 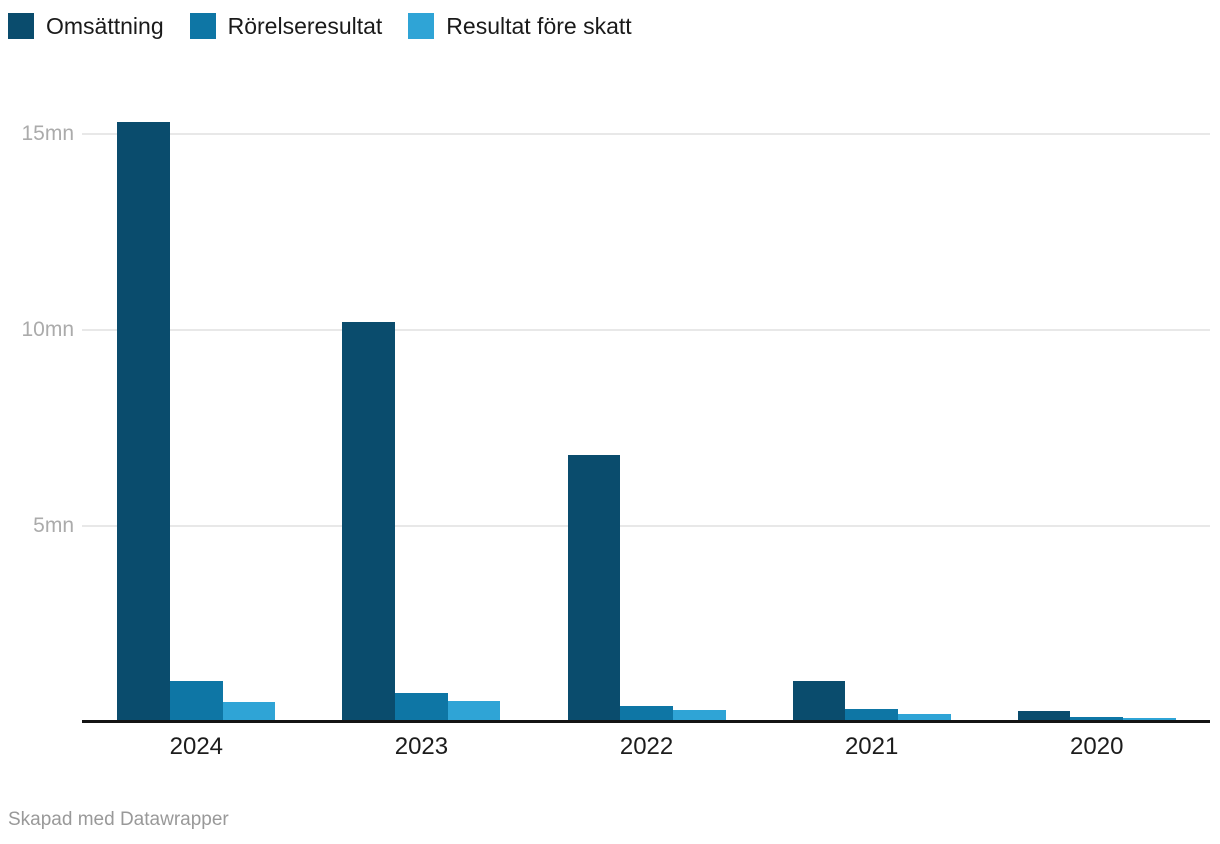 What do you see at coordinates (47, 133) in the screenshot?
I see `y-axis-tick-label: 15mn` at bounding box center [47, 133].